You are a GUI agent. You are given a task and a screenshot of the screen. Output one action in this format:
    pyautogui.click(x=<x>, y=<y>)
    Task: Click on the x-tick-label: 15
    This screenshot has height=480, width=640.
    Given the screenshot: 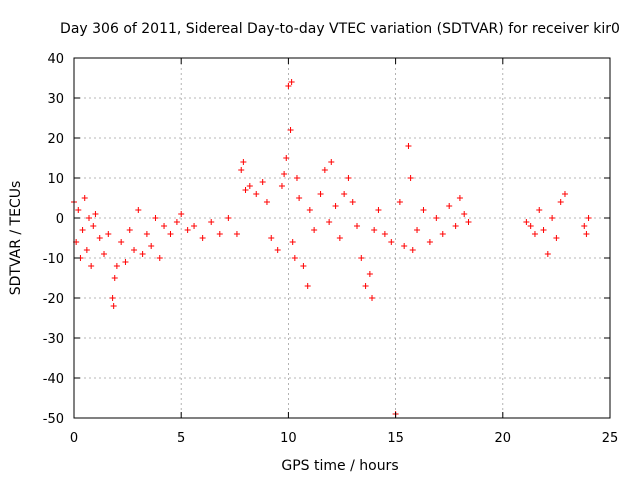 What is the action you would take?
    pyautogui.click(x=395, y=438)
    